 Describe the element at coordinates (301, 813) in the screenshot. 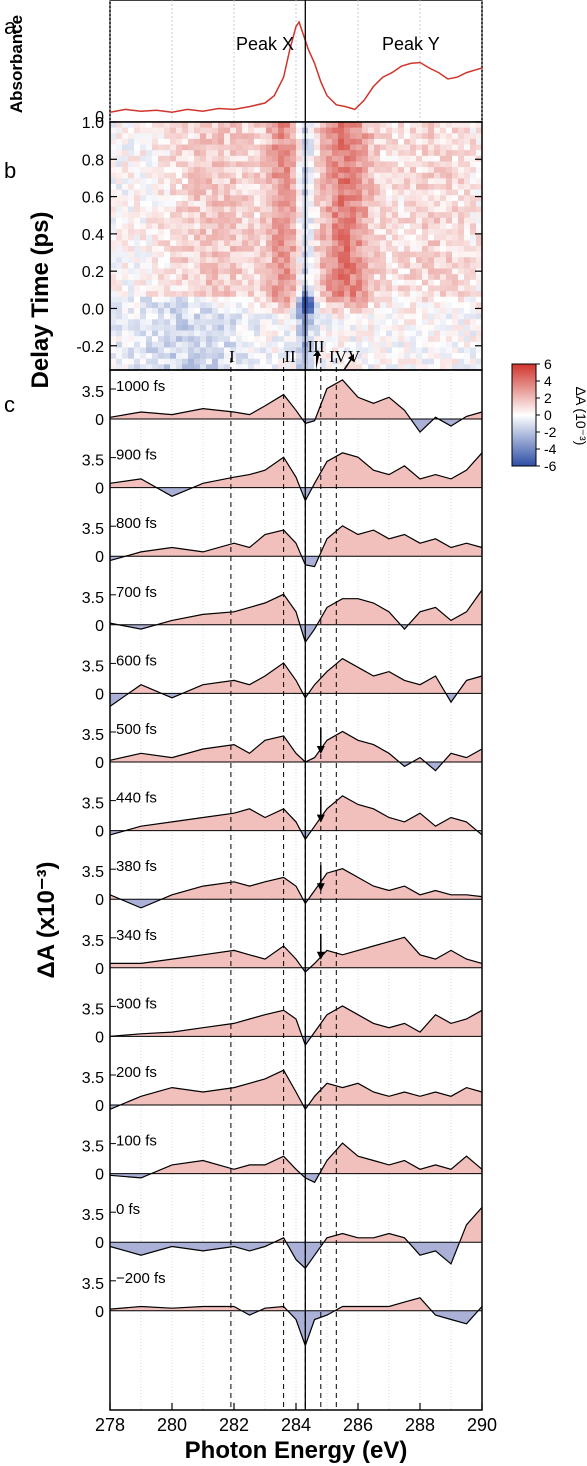

I see `spectrum-positive-fill` at that location.